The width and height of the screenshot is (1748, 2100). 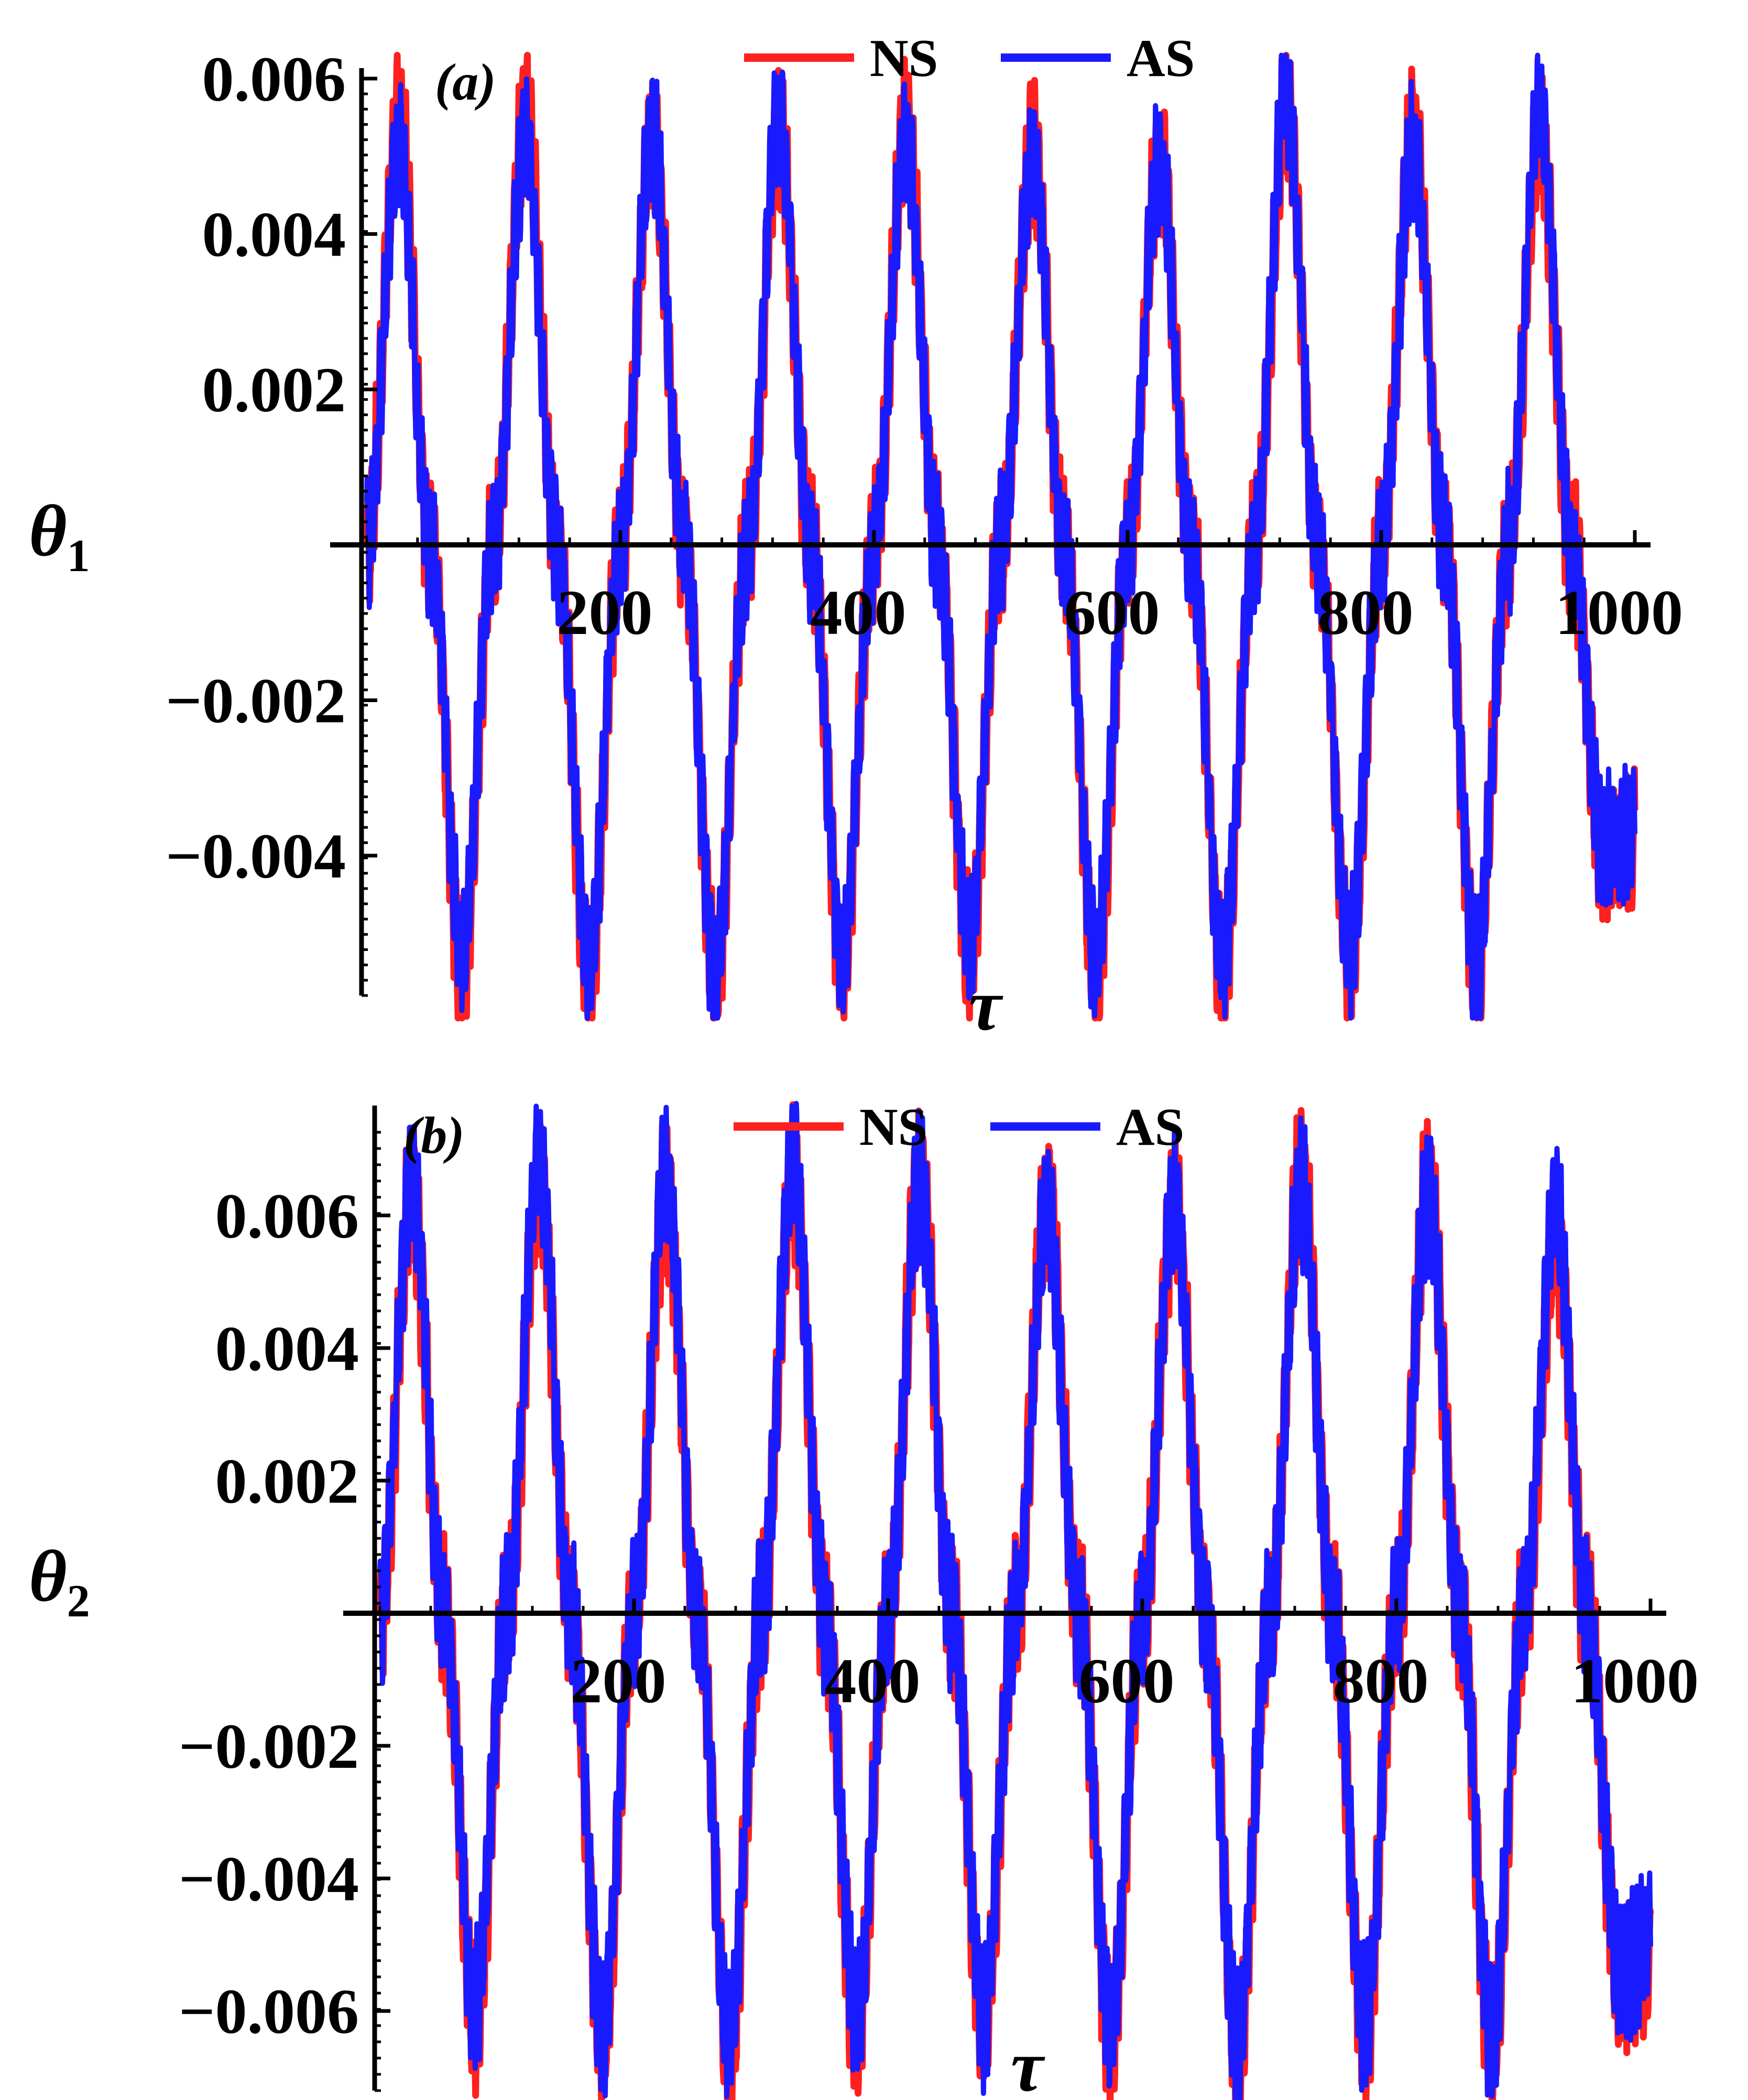 I want to click on y-axis-group: 0.006 0.004 0.002 −0.002 −0.004 −0.006, so click(x=284, y=1599).